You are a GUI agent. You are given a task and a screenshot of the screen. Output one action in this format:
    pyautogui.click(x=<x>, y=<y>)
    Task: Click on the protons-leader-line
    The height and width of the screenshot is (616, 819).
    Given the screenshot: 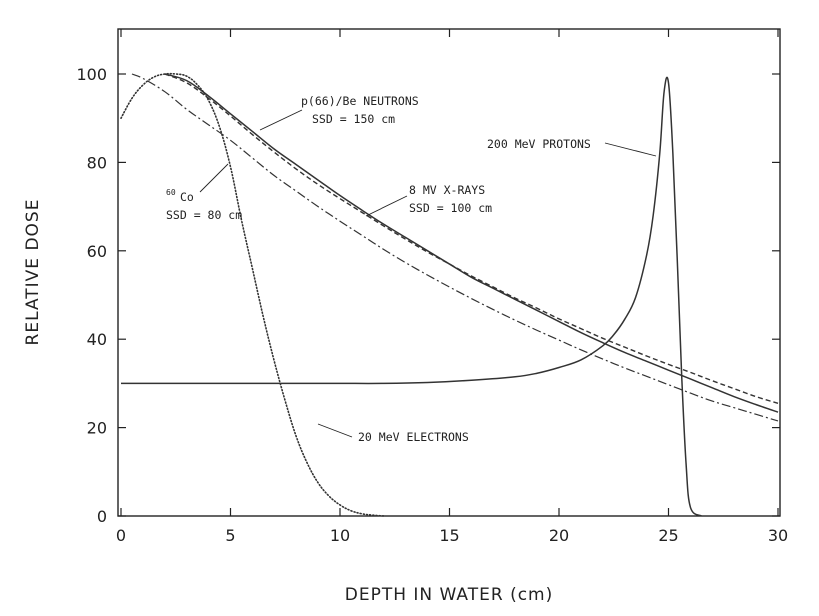 What is the action you would take?
    pyautogui.click(x=630, y=149)
    